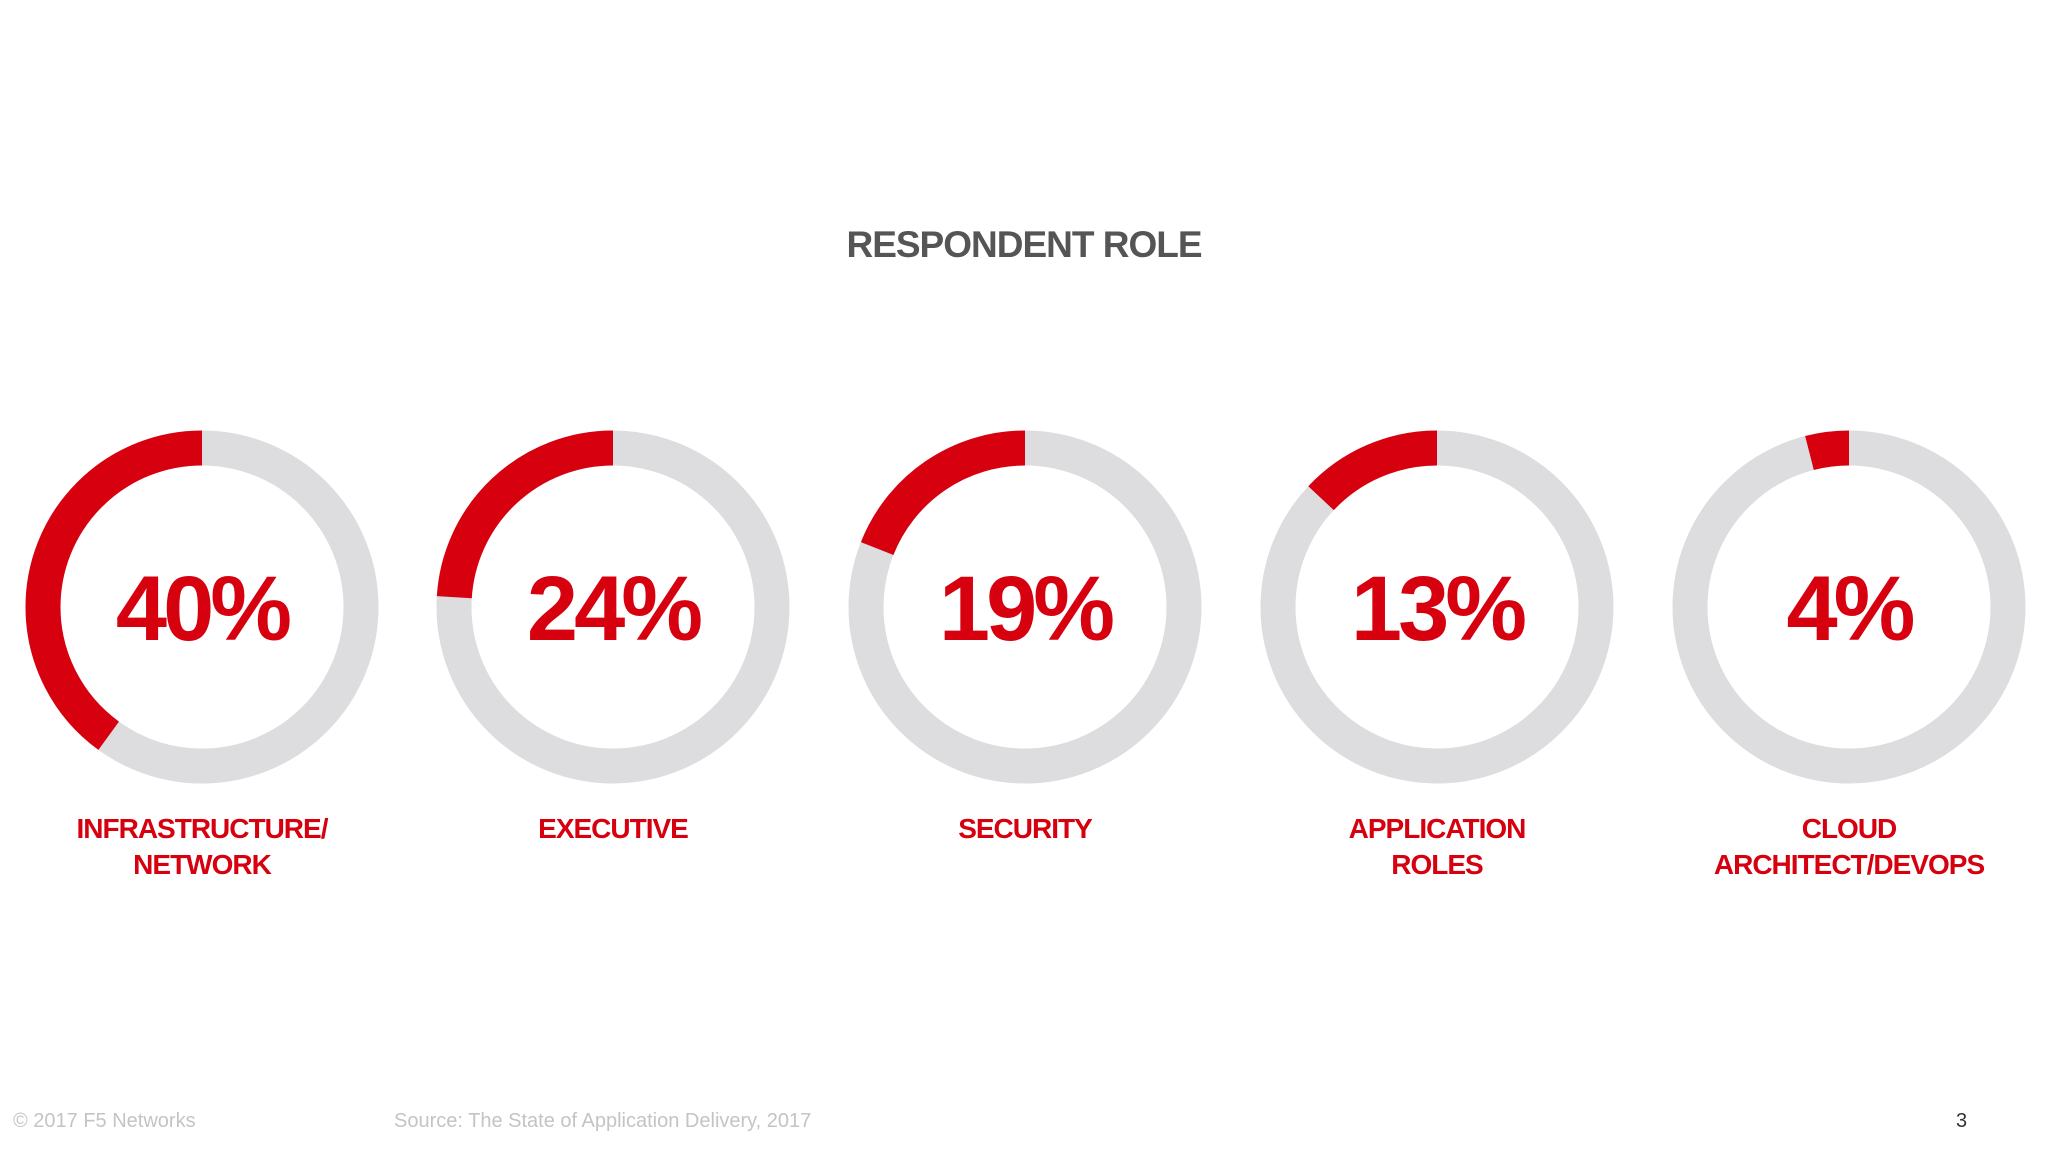 The height and width of the screenshot is (1152, 2048). Describe the element at coordinates (1849, 864) in the screenshot. I see `donut-category-label: ARCHITECT/DEVOPS` at that location.